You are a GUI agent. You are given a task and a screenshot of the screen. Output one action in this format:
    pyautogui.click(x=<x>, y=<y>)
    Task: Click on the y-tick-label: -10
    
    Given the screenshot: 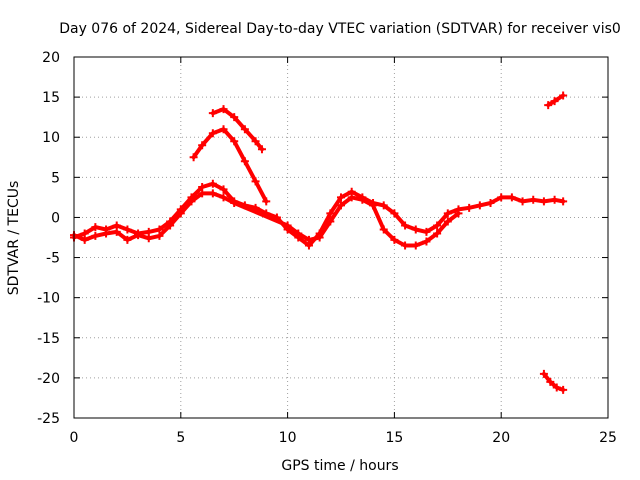 What is the action you would take?
    pyautogui.click(x=48, y=299)
    